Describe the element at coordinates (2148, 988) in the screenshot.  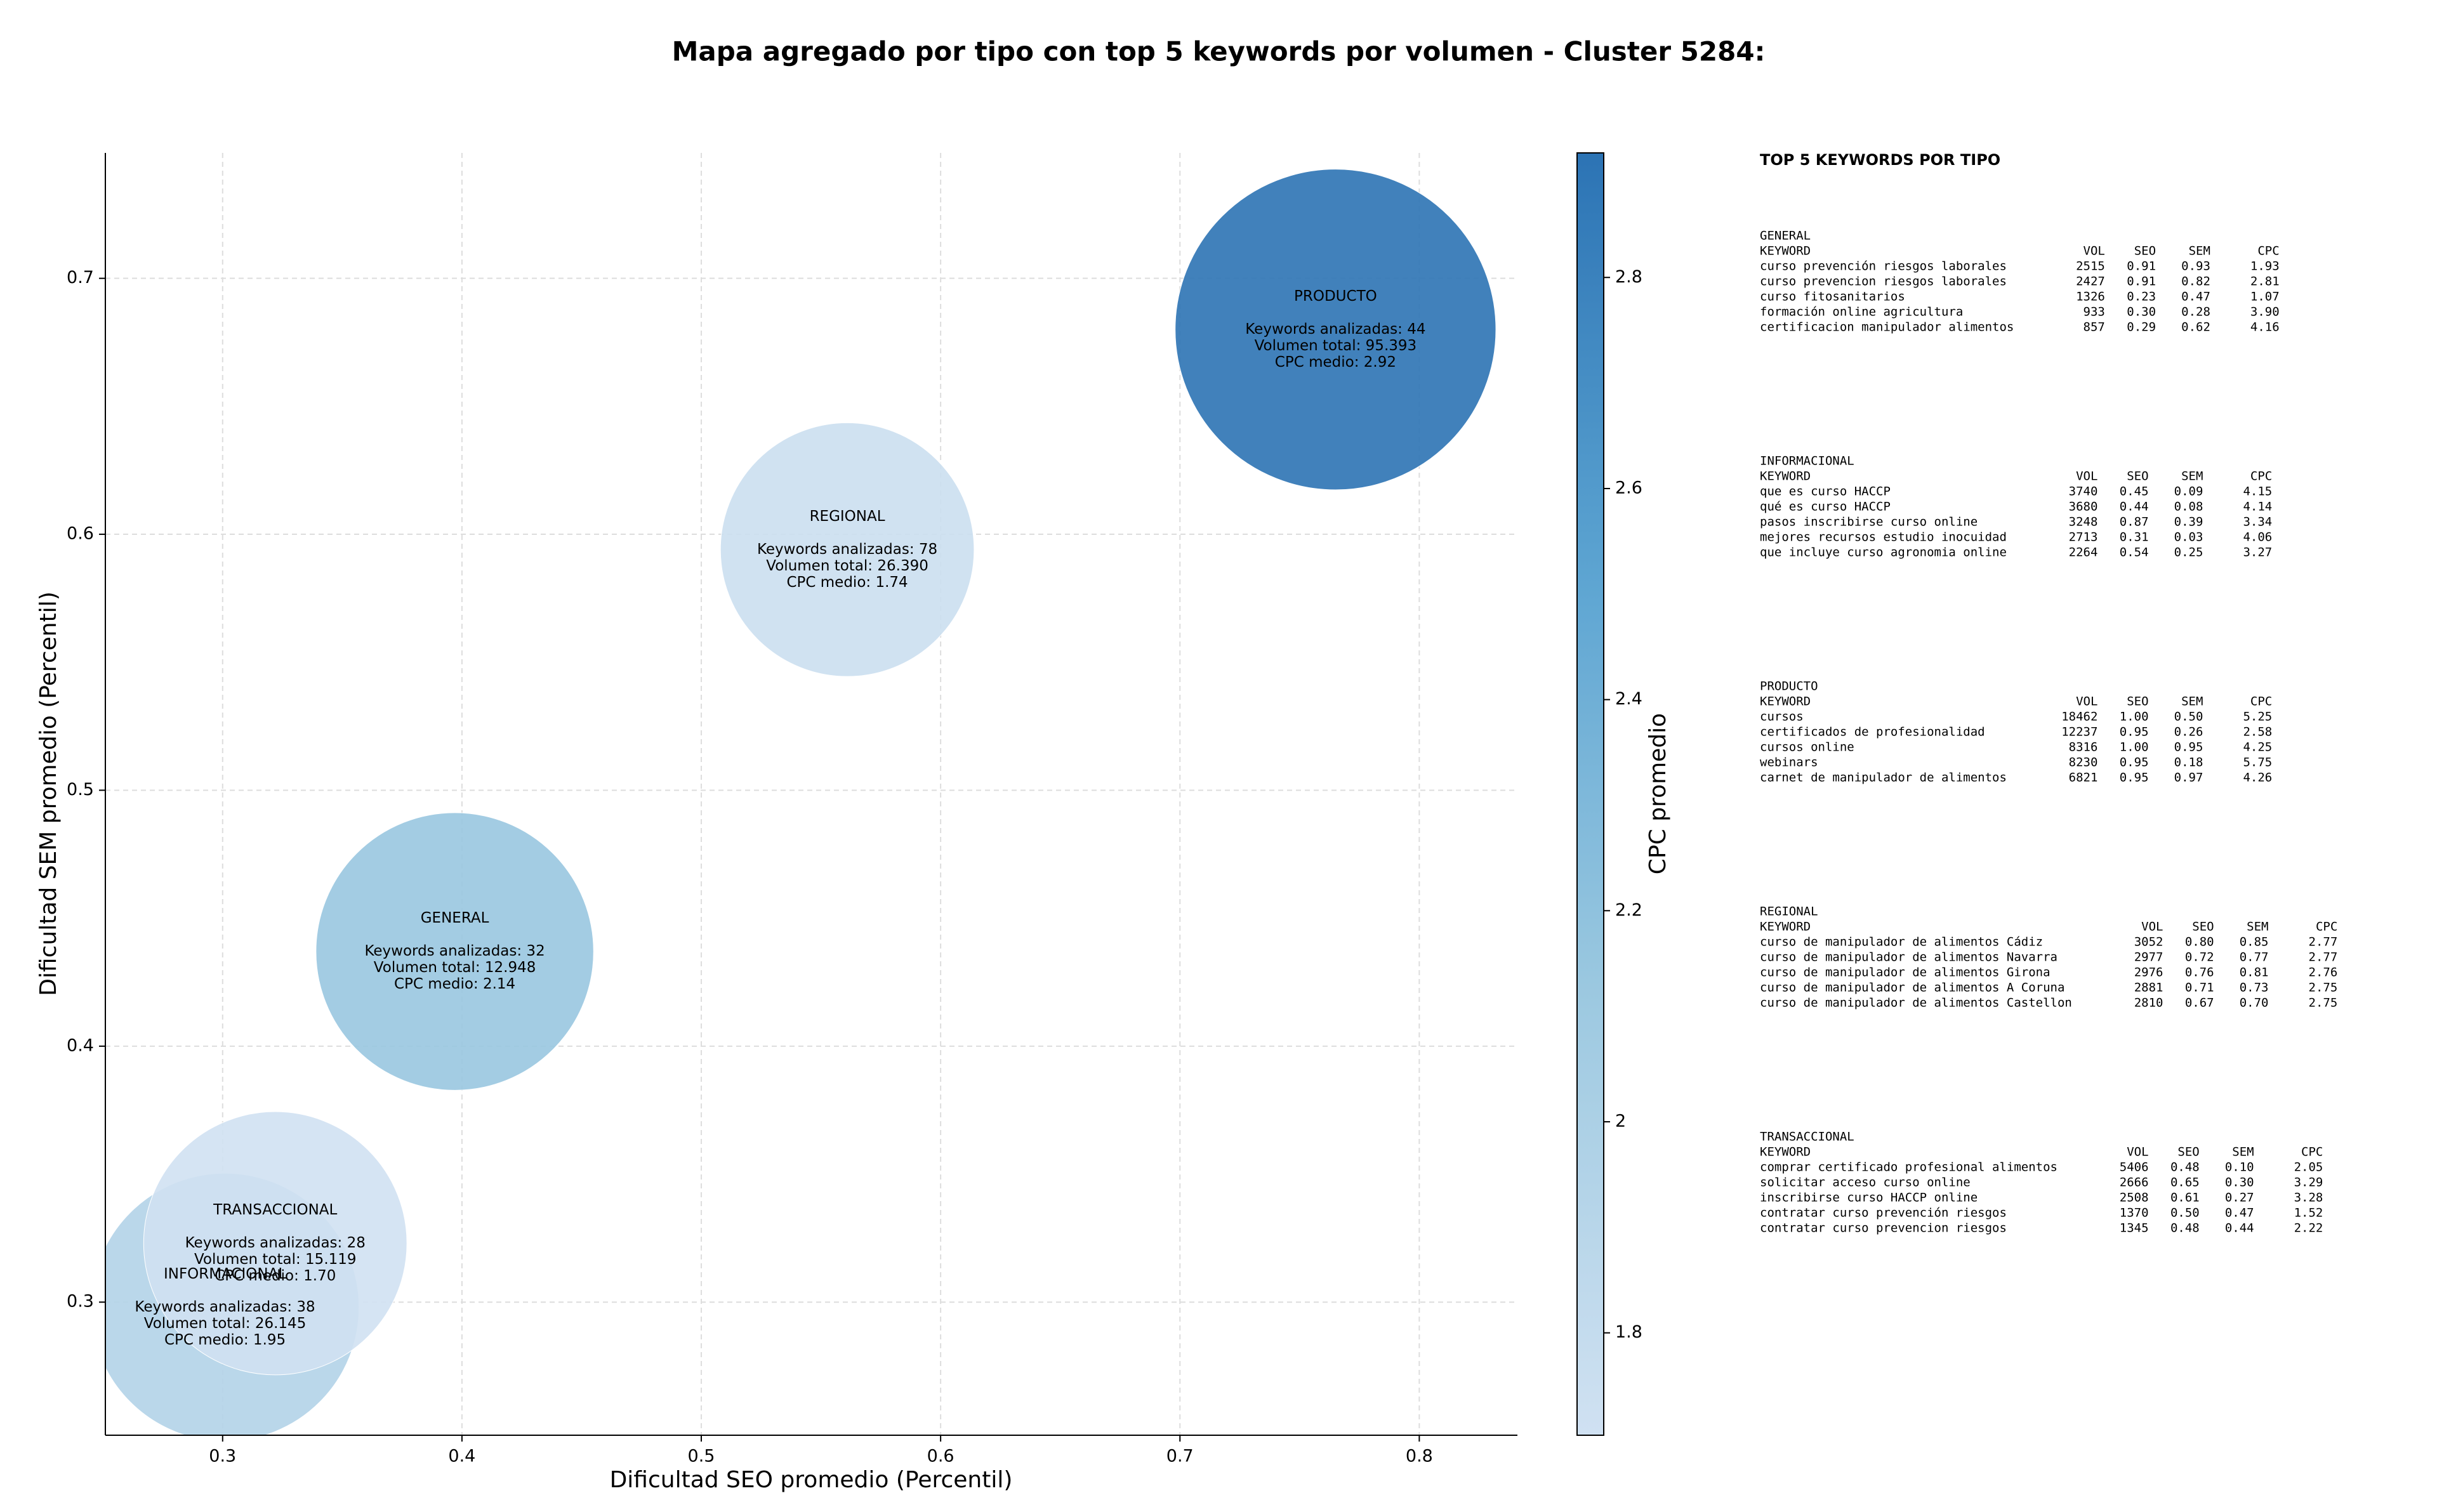
I see `table-cell: 2881` at that location.